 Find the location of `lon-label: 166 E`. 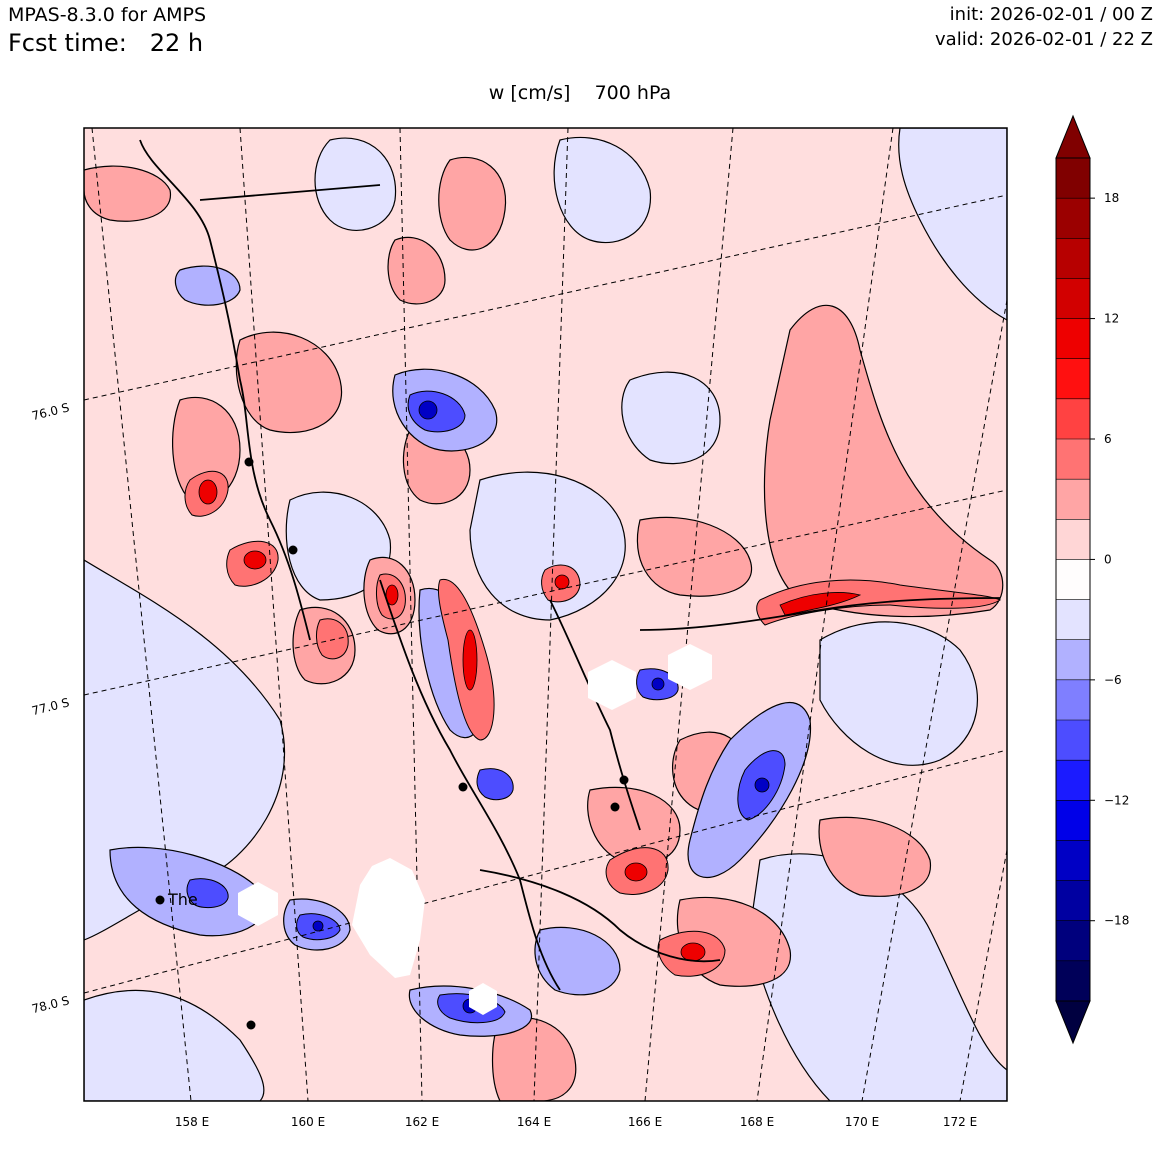

lon-label: 166 E is located at coordinates (645, 1122).